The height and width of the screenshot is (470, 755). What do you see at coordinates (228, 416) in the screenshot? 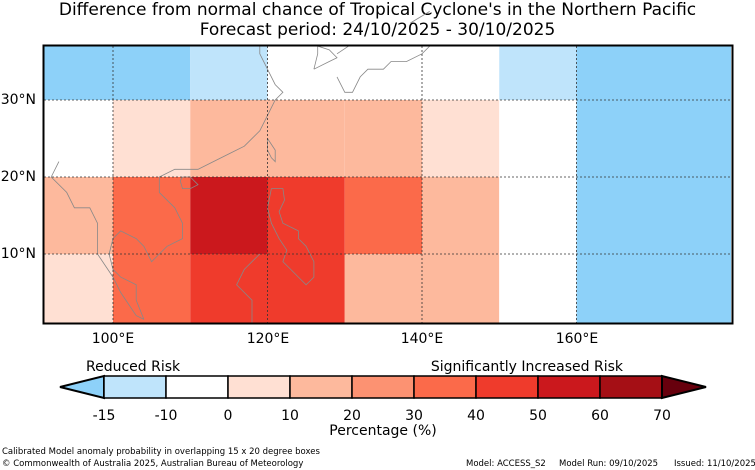
I see `colorbar-tick-label: 0` at bounding box center [228, 416].